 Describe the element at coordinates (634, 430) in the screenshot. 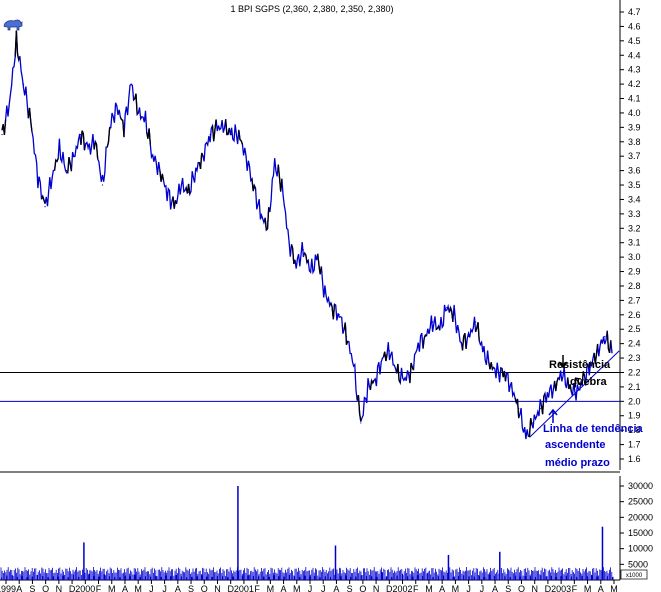

I see `price-tick-label: 1.8` at that location.